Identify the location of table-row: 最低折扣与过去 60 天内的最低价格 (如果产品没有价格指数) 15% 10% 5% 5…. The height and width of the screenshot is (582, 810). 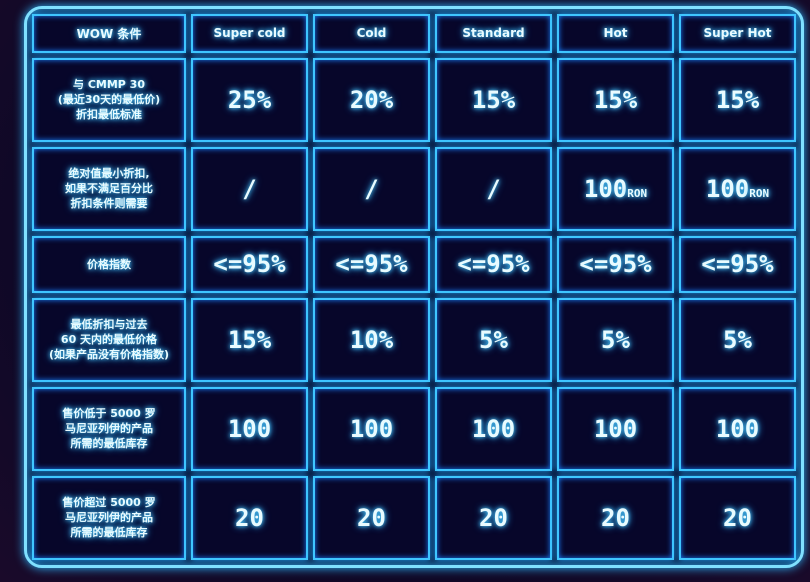
(414, 339).